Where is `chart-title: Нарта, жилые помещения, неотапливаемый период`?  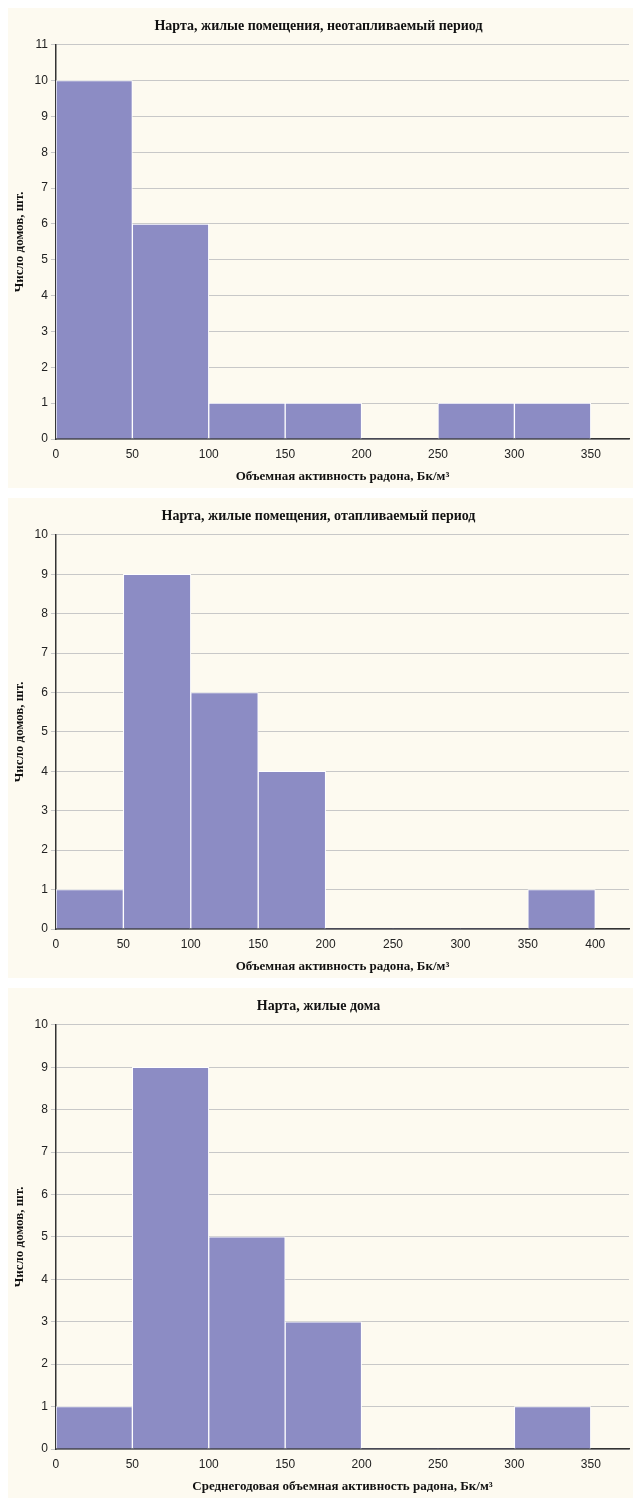 chart-title: Нарта, жилые помещения, неотапливаемый период is located at coordinates (318, 26).